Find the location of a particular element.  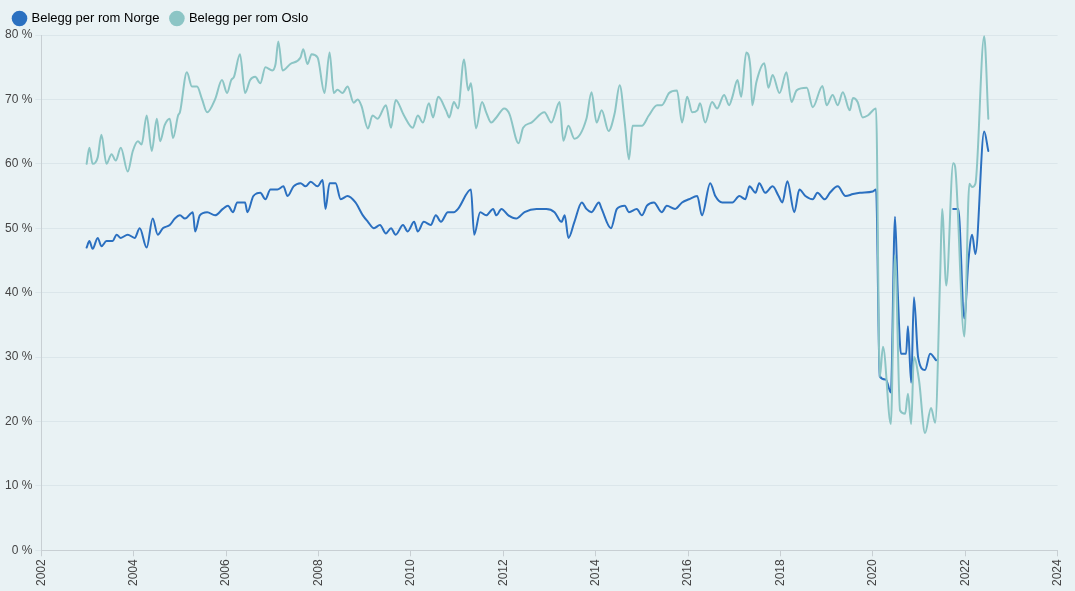

y-tick-label: 60 % is located at coordinates (18, 163).